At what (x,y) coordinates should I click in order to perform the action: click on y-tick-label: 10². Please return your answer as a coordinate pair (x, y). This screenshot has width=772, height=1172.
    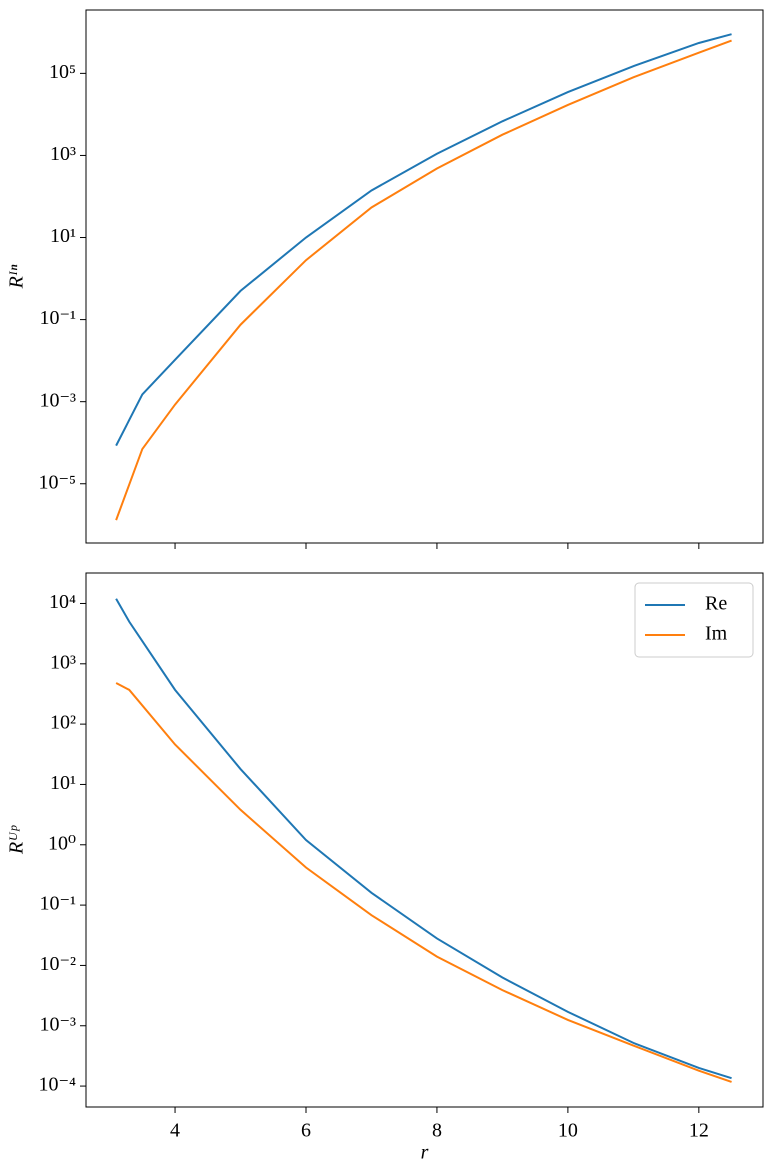
    Looking at the image, I should click on (63, 723).